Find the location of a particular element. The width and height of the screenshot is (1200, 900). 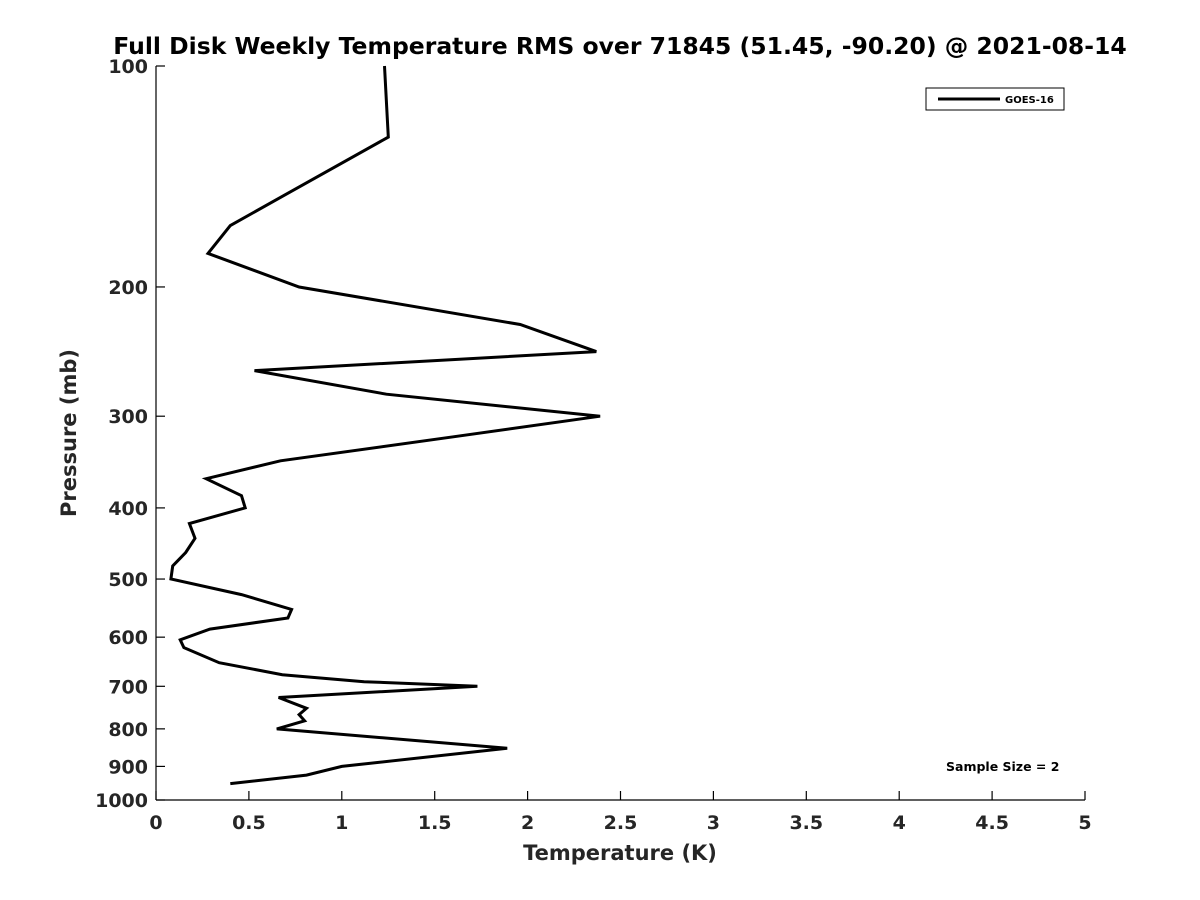

x-tick-label: 2 is located at coordinates (527, 823).